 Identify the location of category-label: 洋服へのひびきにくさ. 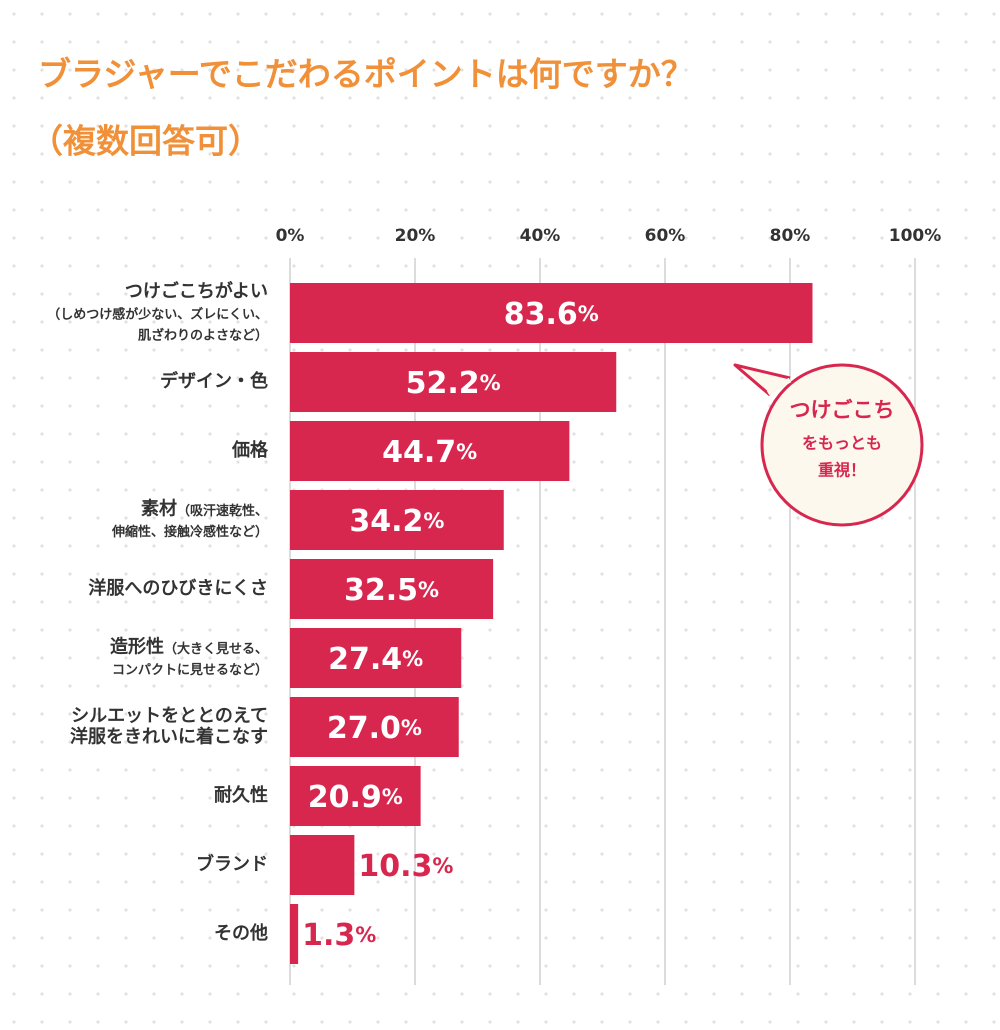
(178, 588).